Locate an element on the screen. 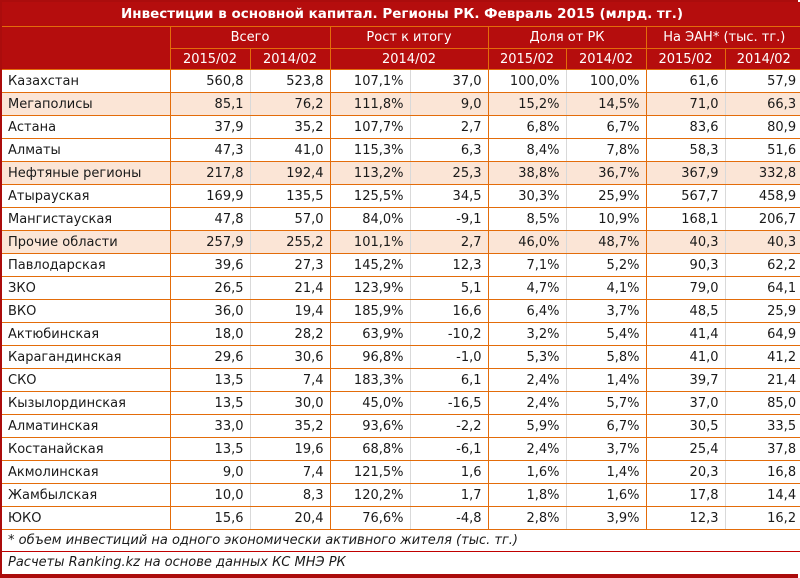 This screenshot has width=800, height=578. value-cell: 6,8% is located at coordinates (526, 127).